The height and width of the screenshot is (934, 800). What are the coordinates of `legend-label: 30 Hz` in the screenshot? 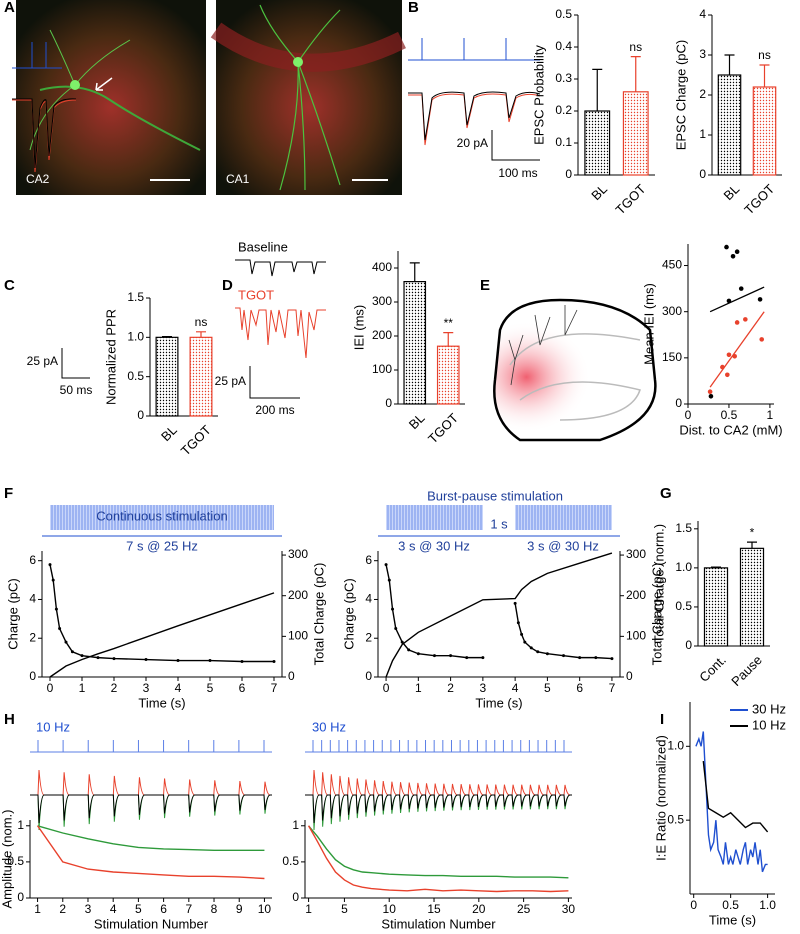 It's located at (769, 708).